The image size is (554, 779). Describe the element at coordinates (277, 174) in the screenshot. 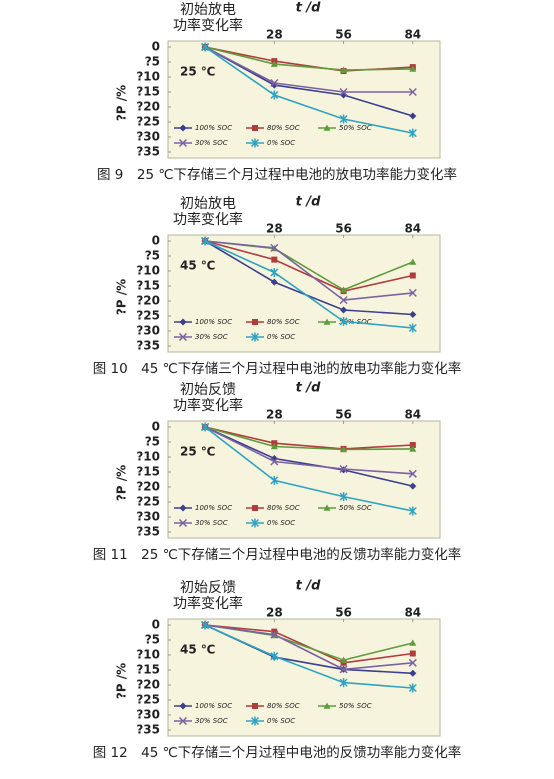

I see `caption: 图 9 25 ℃下存储三个月过程中电池的放电功率能力变化率` at that location.